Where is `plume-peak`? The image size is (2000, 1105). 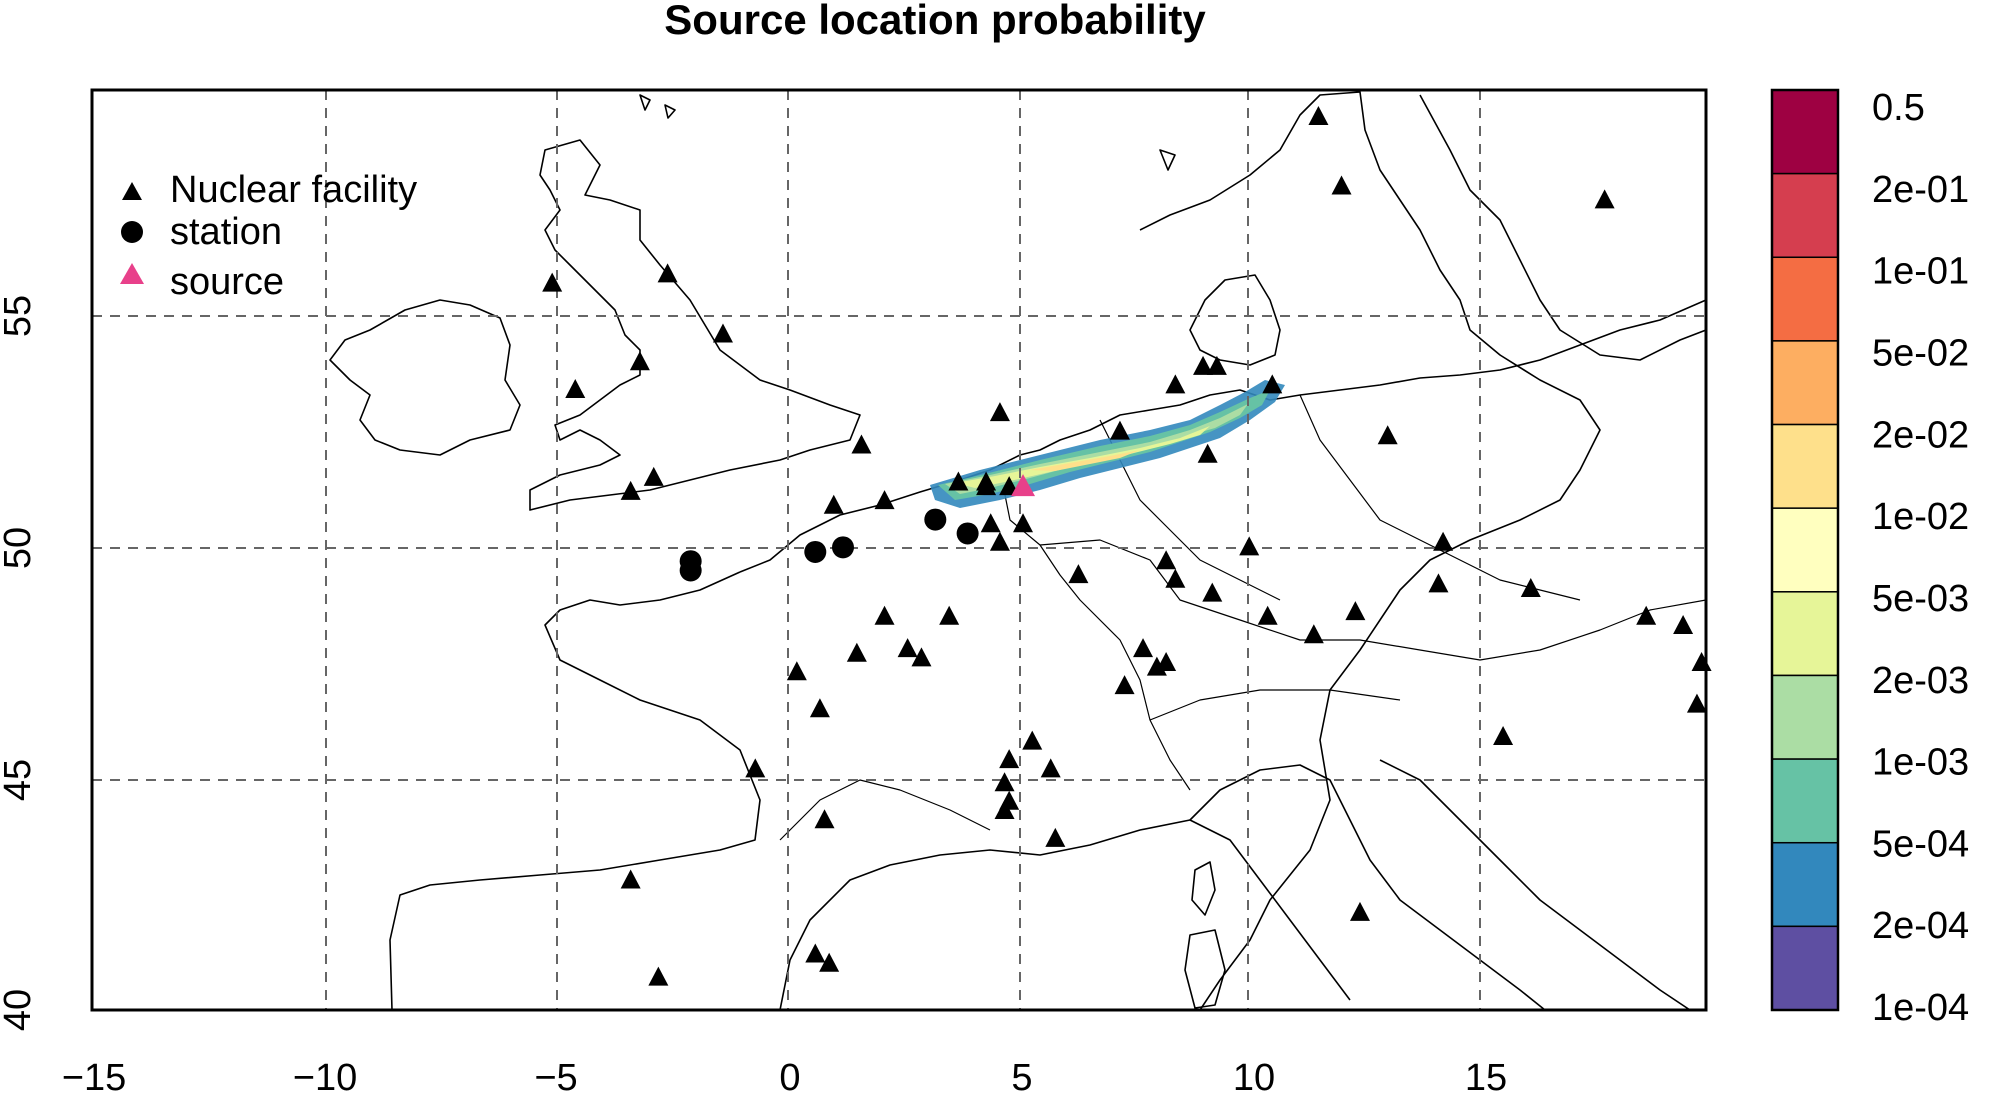 plume-peak is located at coordinates (1085, 460).